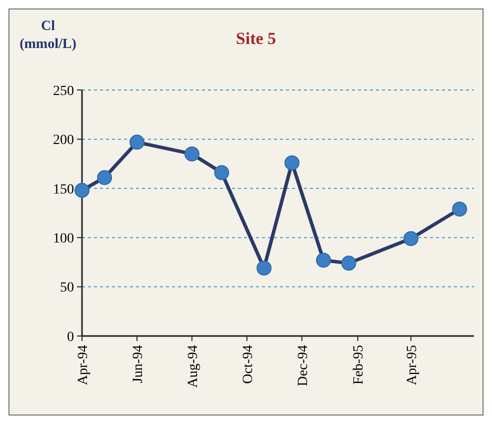 The width and height of the screenshot is (492, 424). Describe the element at coordinates (63, 91) in the screenshot. I see `y-tick-label: 250` at that location.